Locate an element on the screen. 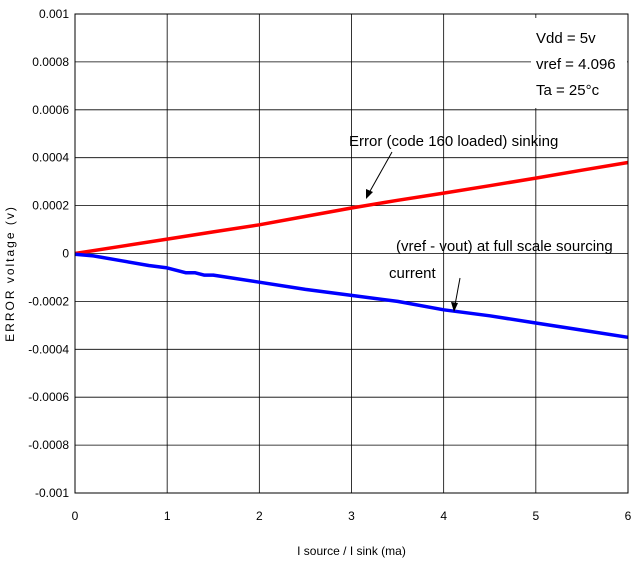  annotation-sourcing-current: current is located at coordinates (413, 273).